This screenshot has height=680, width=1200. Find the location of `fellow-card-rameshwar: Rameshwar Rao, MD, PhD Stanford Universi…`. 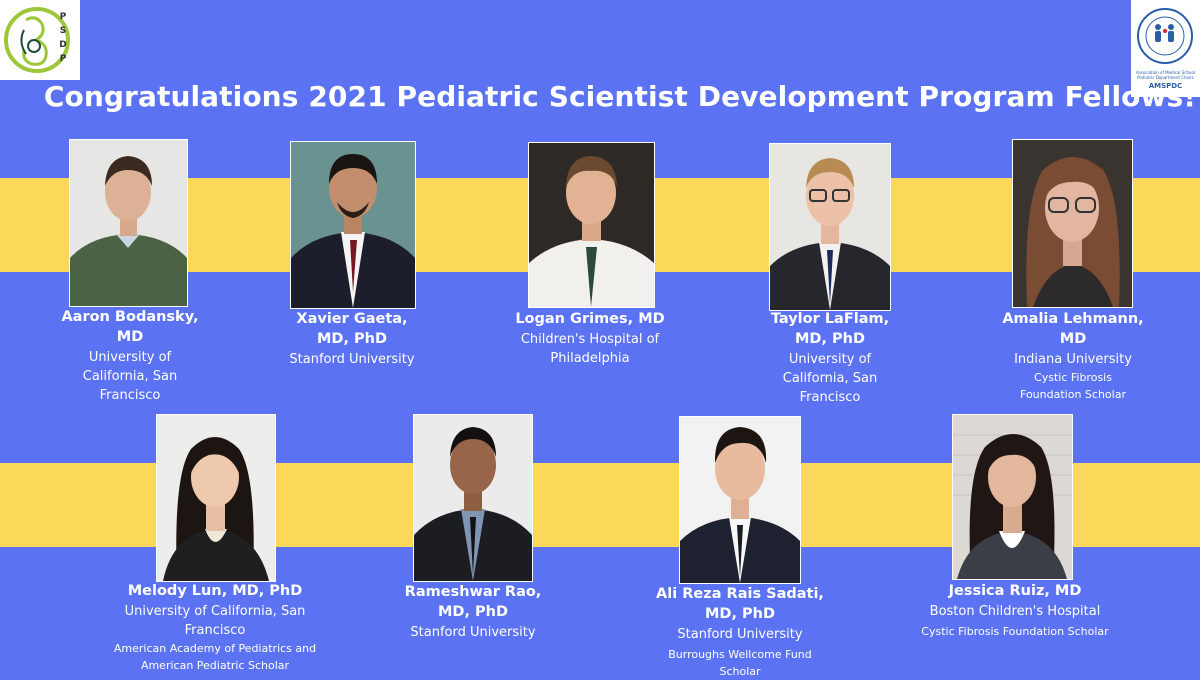

fellow-card-rameshwar: Rameshwar Rao, MD, PhD Stanford Universi… is located at coordinates (473, 612).